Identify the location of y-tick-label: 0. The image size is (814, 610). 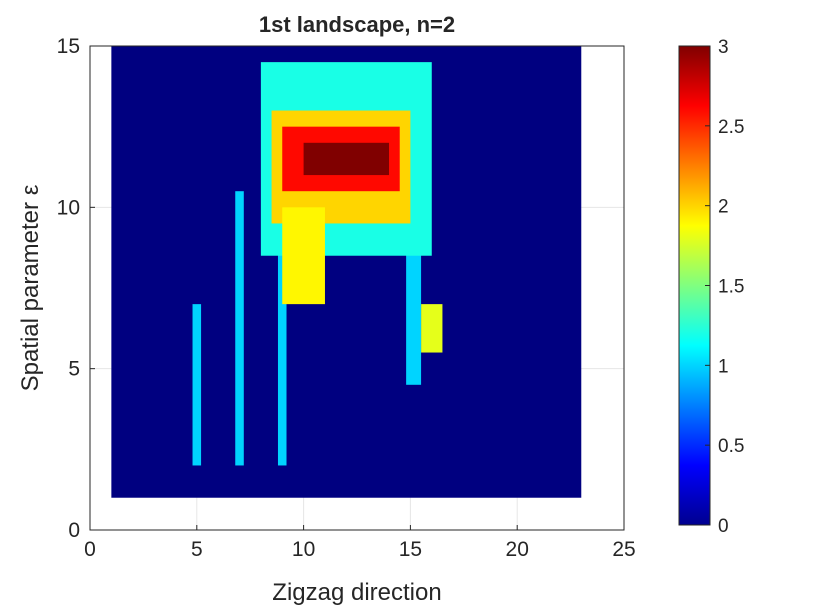
(74, 530).